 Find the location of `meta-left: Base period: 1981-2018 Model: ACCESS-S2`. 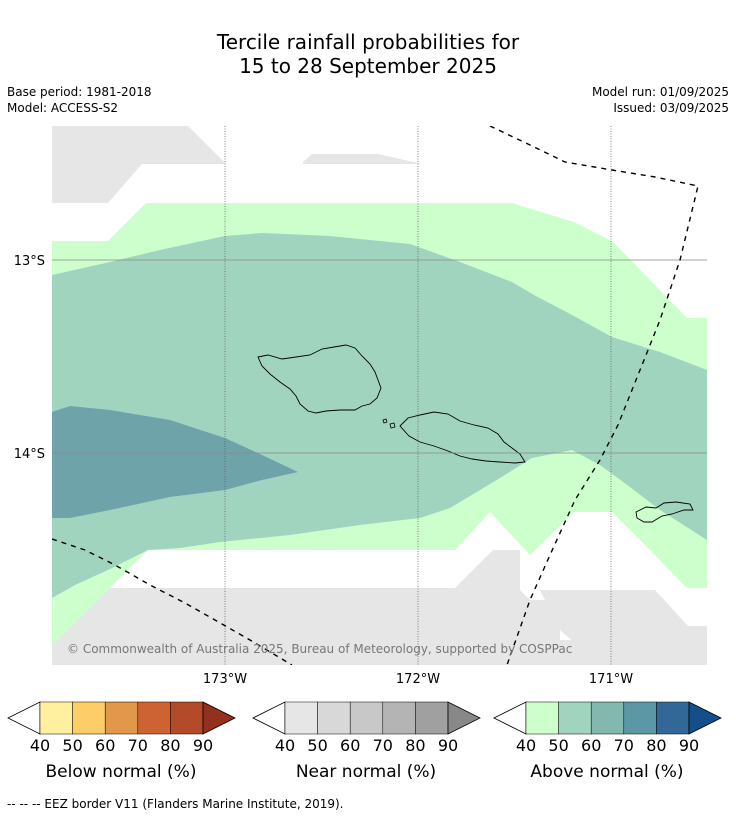

meta-left: Base period: 1981-2018 Model: ACCESS-S2 is located at coordinates (79, 100).